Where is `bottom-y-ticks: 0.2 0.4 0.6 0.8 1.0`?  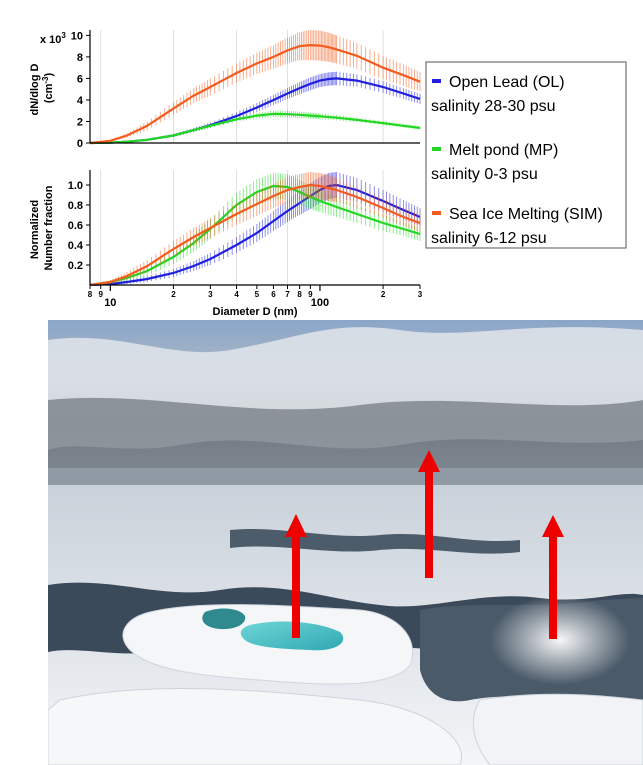
bottom-y-ticks: 0.2 0.4 0.6 0.8 1.0 is located at coordinates (79, 226).